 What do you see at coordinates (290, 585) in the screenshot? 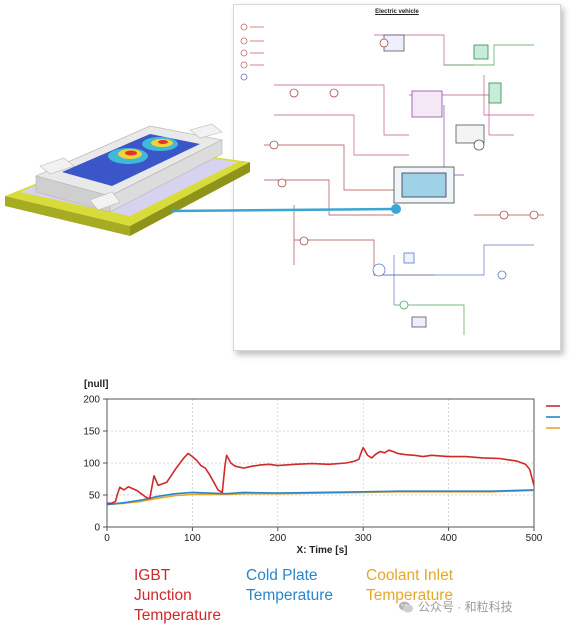
I see `caption-cold-plate-temperature: Cold Plate Temperature` at bounding box center [290, 585].